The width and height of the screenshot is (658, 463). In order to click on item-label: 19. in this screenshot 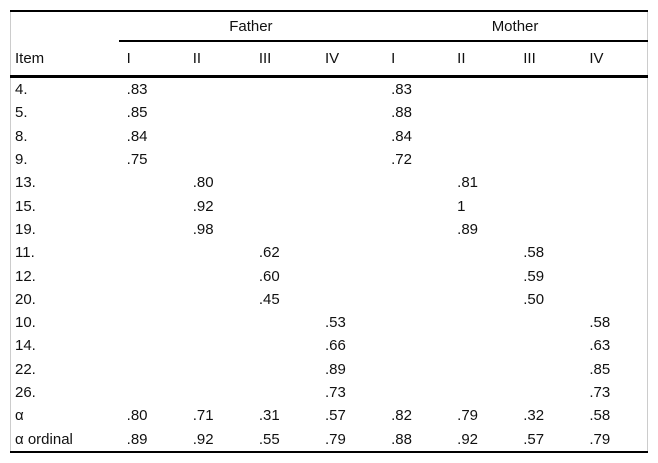, I will do `click(25, 229)`.